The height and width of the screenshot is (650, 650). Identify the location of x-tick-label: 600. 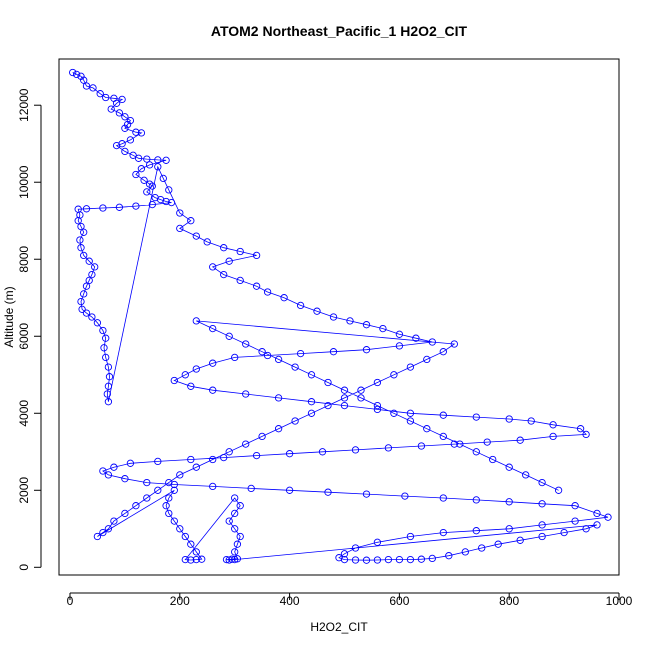
(399, 601).